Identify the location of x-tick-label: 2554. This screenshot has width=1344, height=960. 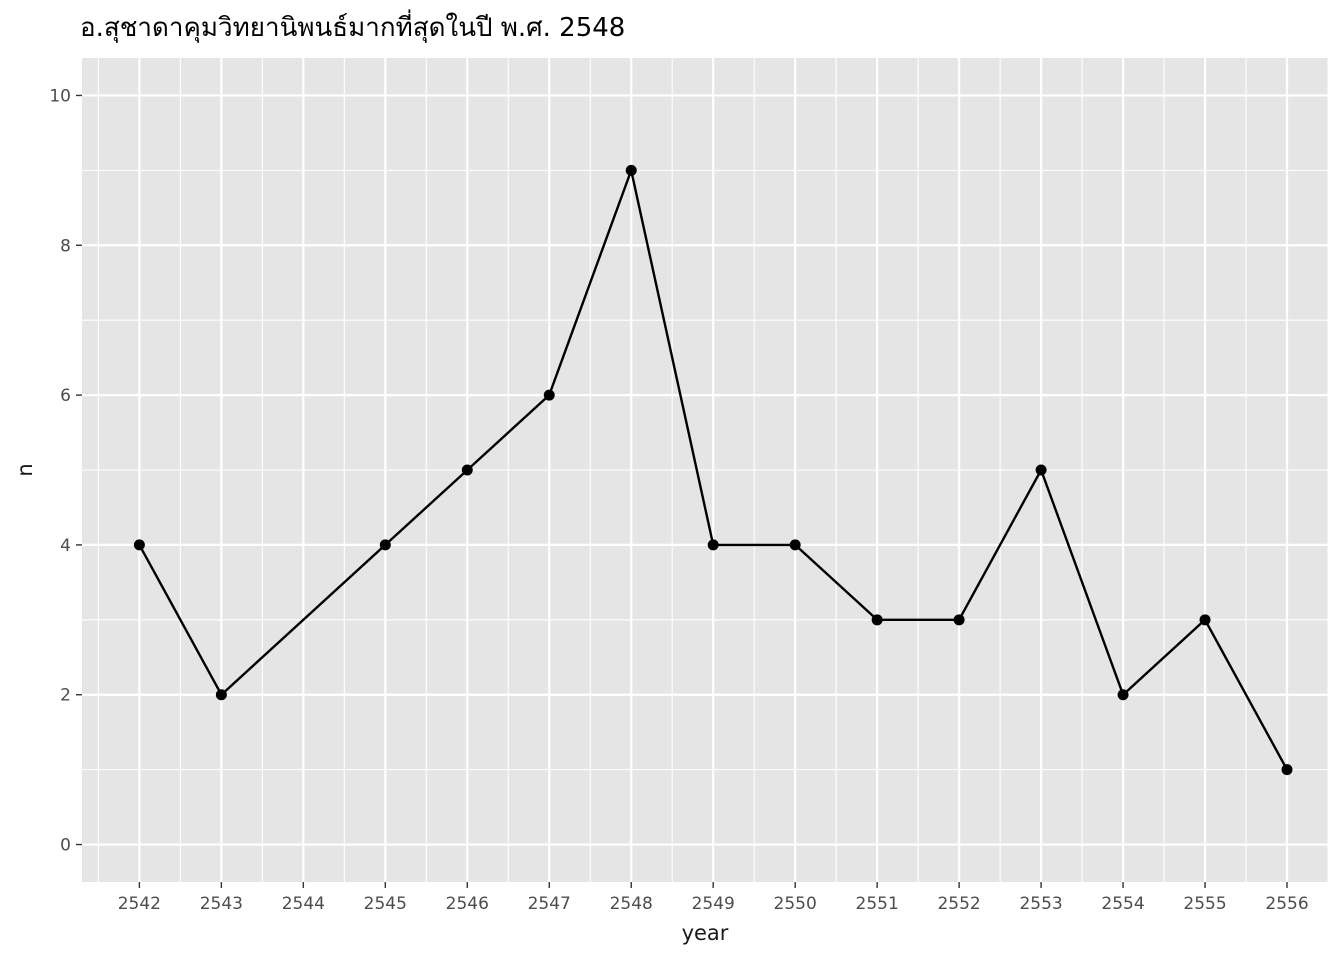
(1122, 904).